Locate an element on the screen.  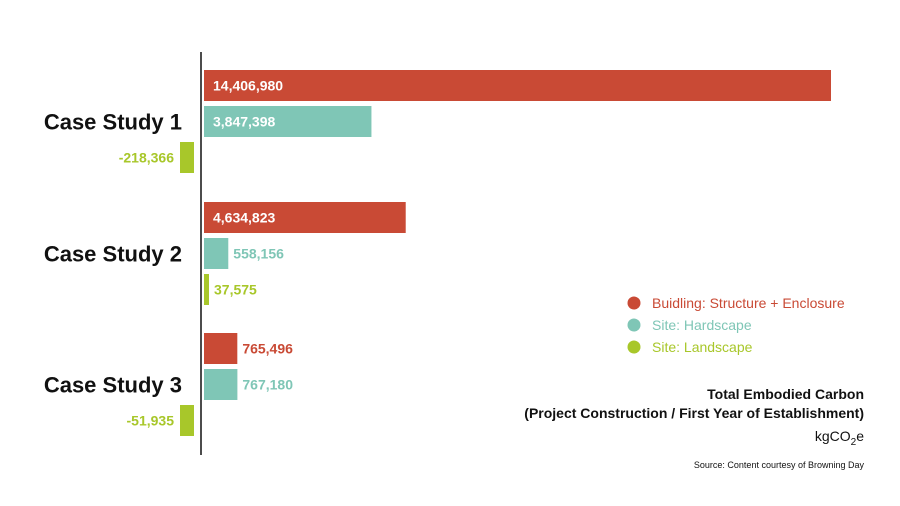
legend-label: Site: Hardscape is located at coordinates (702, 325).